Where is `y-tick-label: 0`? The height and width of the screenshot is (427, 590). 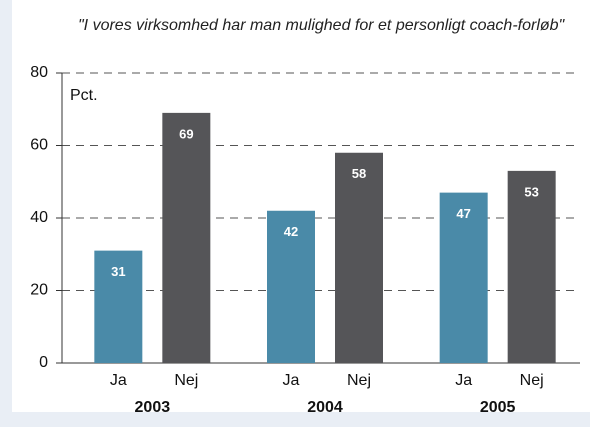 y-tick-label: 0 is located at coordinates (43, 362).